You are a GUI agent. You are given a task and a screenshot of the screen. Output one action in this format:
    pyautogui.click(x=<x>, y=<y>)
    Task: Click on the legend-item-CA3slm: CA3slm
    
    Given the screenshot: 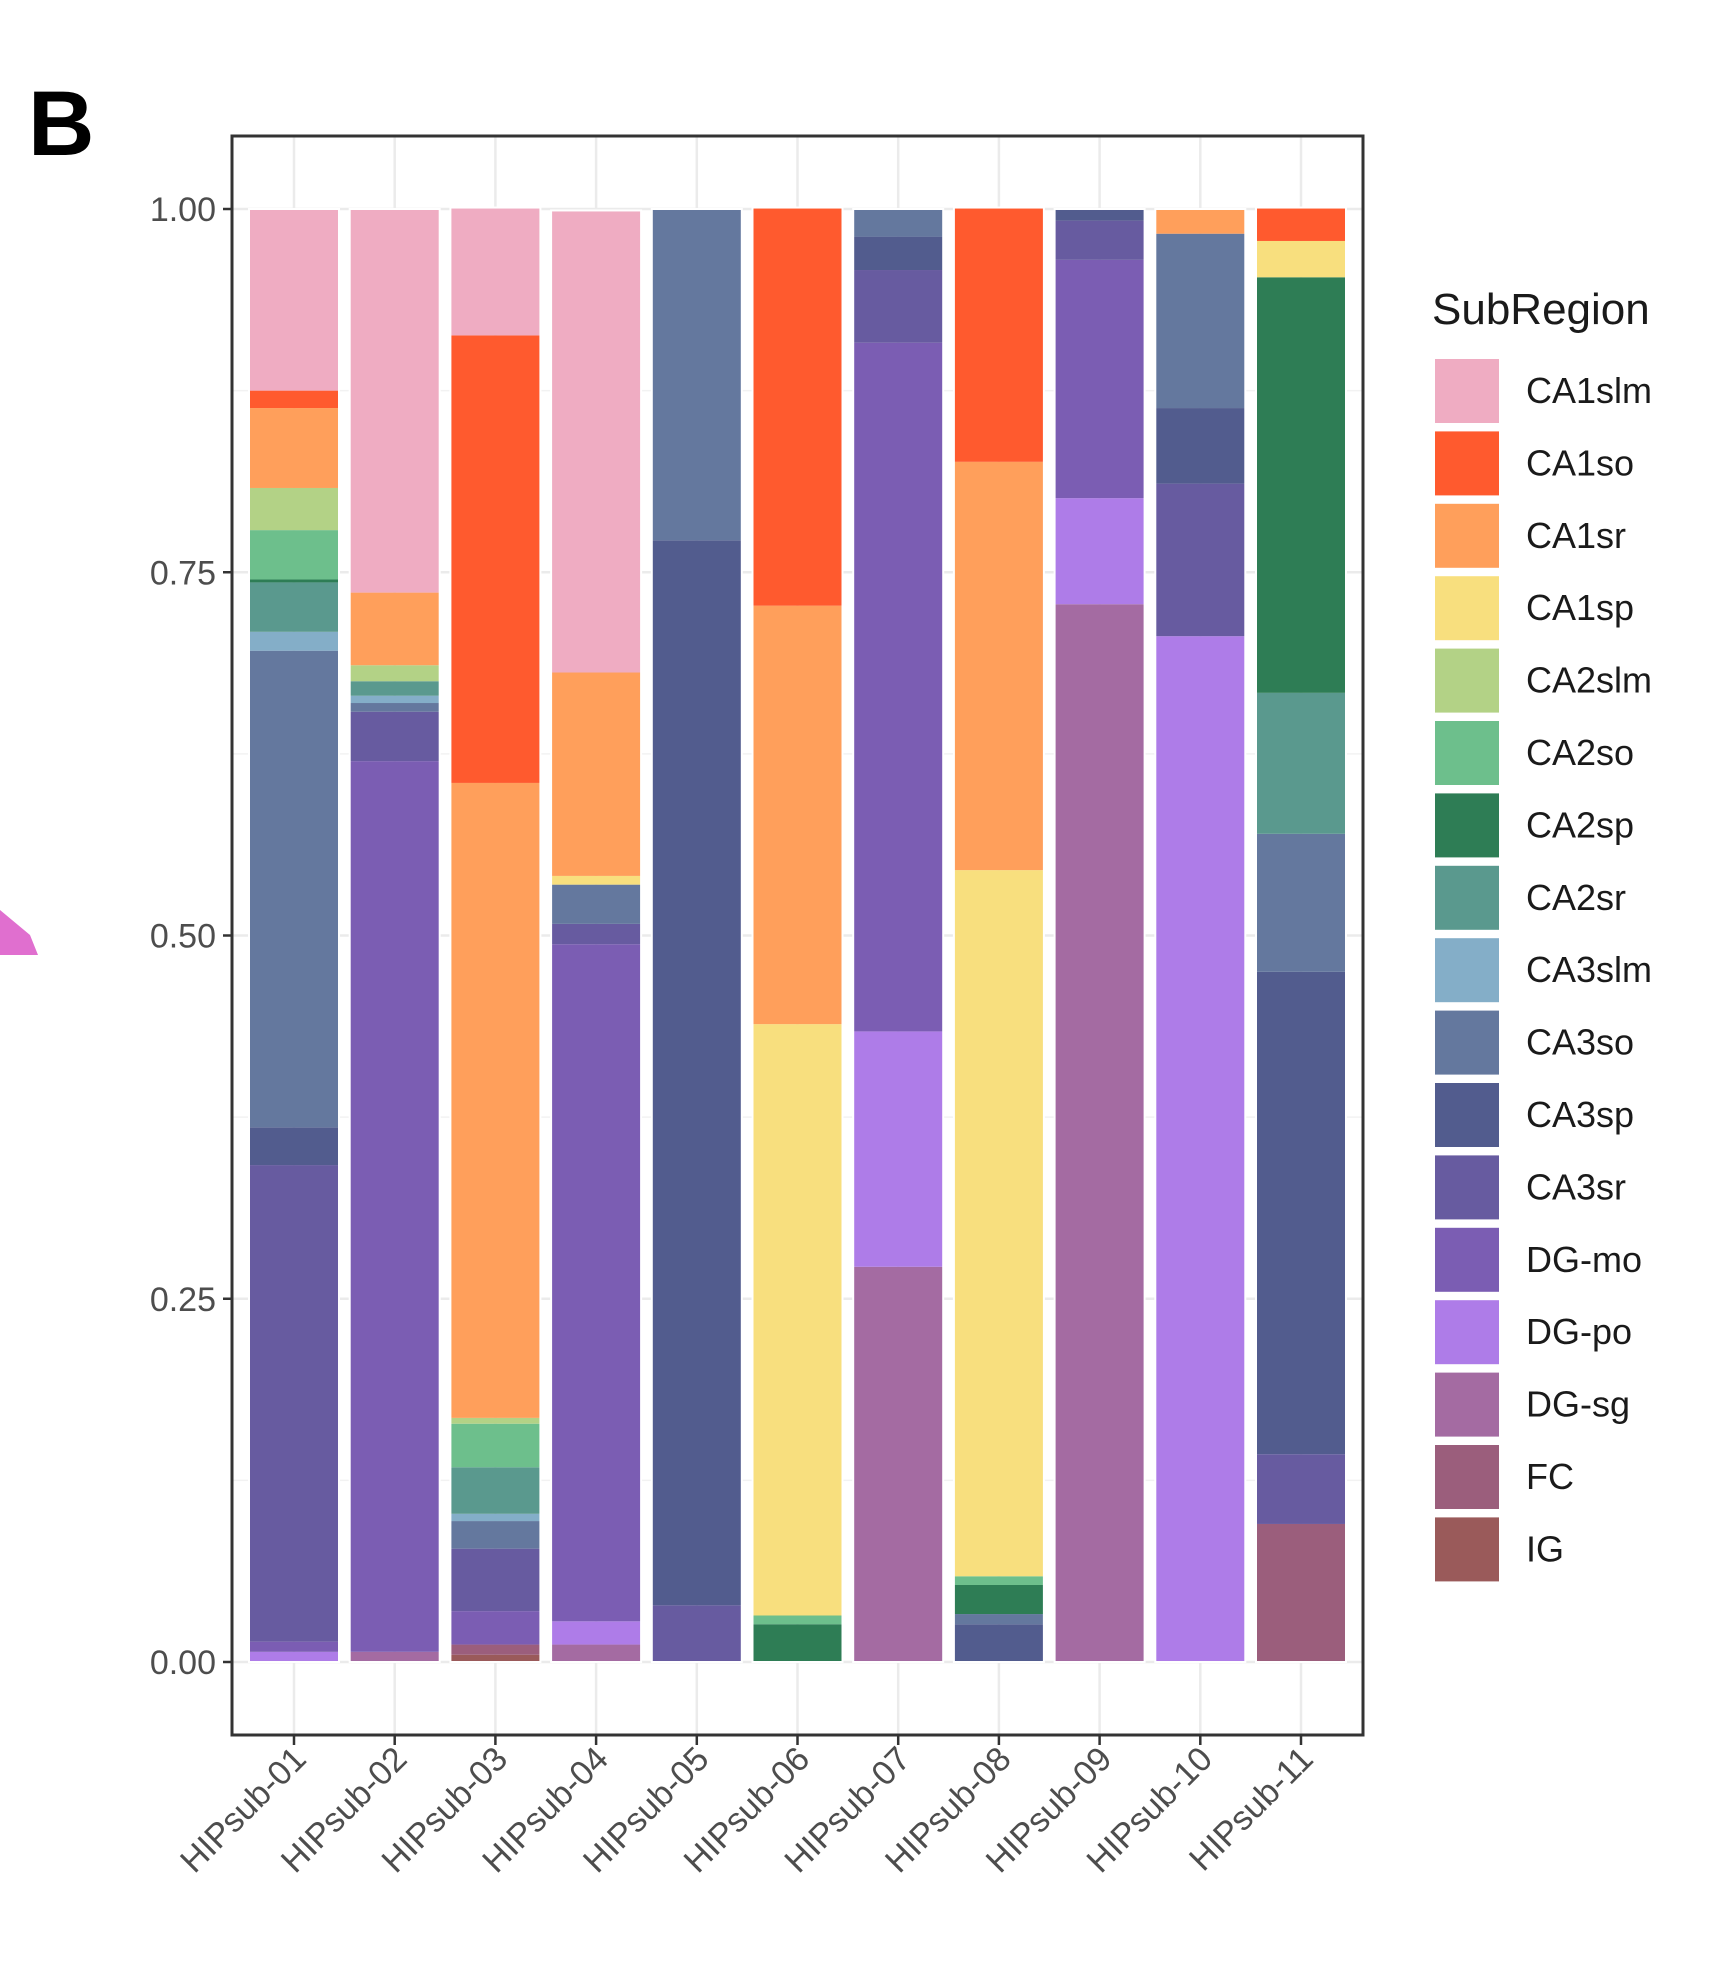 What is the action you would take?
    pyautogui.click(x=1543, y=970)
    